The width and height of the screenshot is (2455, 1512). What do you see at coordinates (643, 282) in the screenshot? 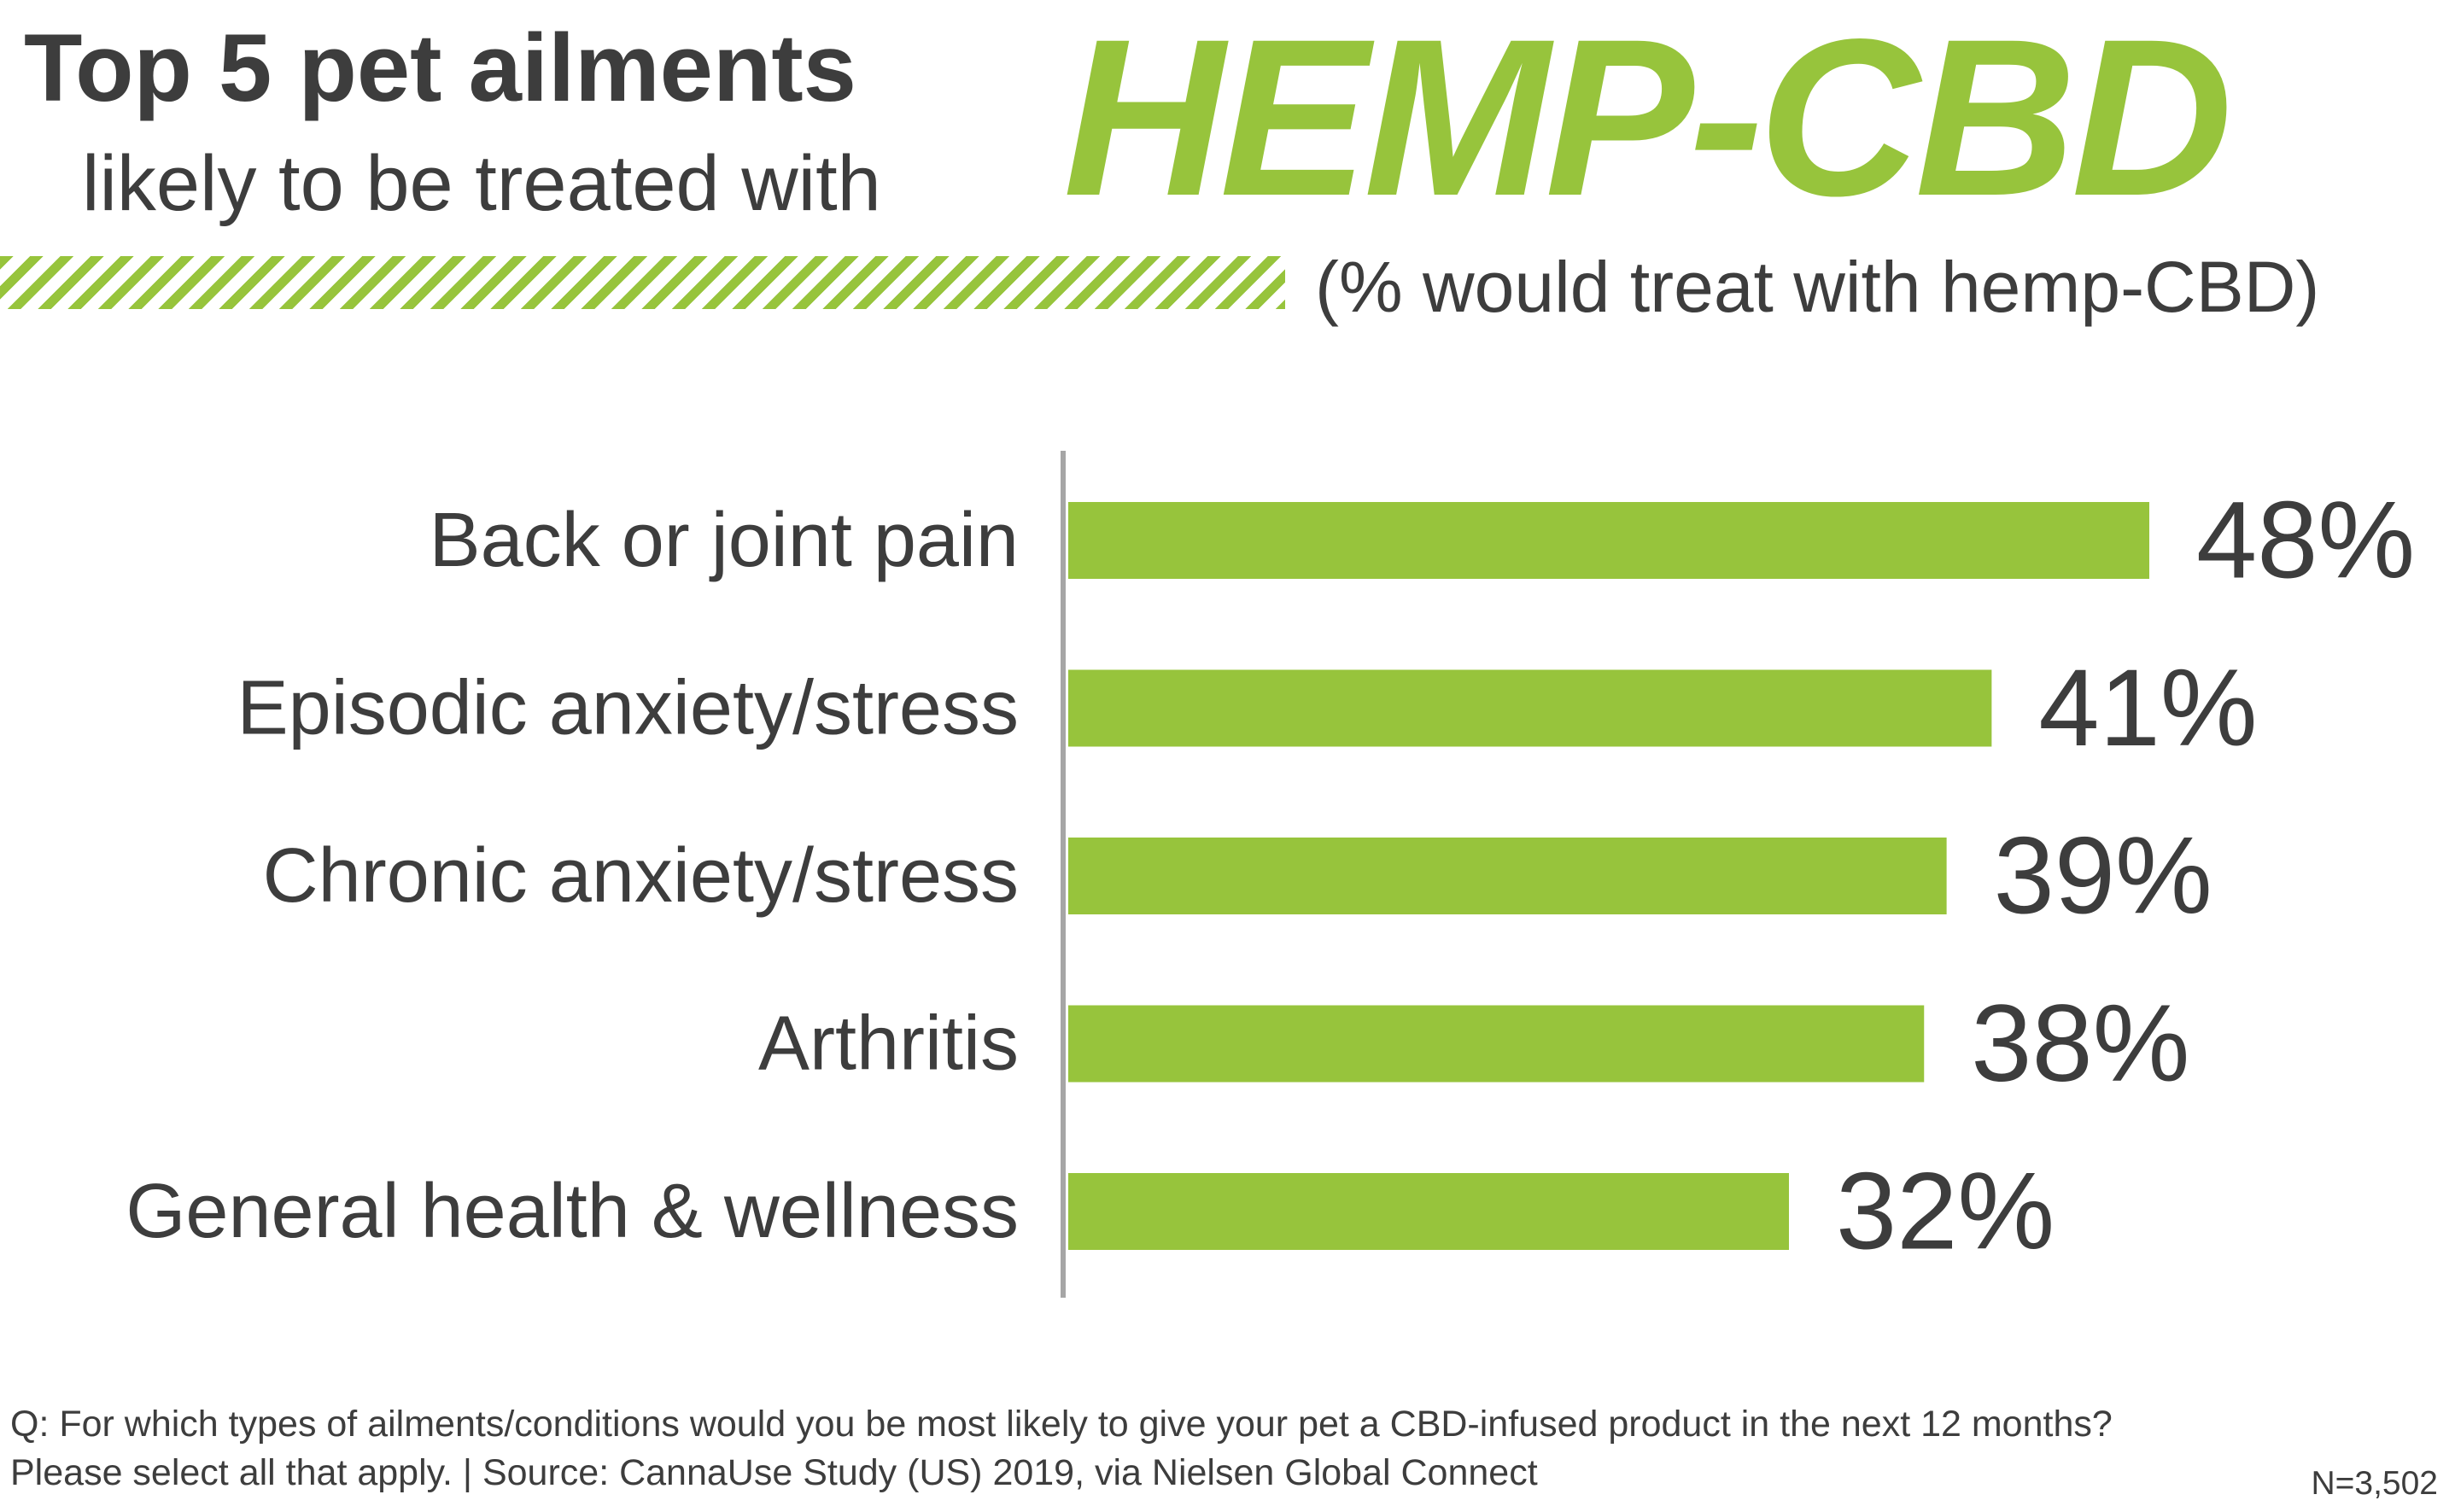
I see `hatched-divider` at bounding box center [643, 282].